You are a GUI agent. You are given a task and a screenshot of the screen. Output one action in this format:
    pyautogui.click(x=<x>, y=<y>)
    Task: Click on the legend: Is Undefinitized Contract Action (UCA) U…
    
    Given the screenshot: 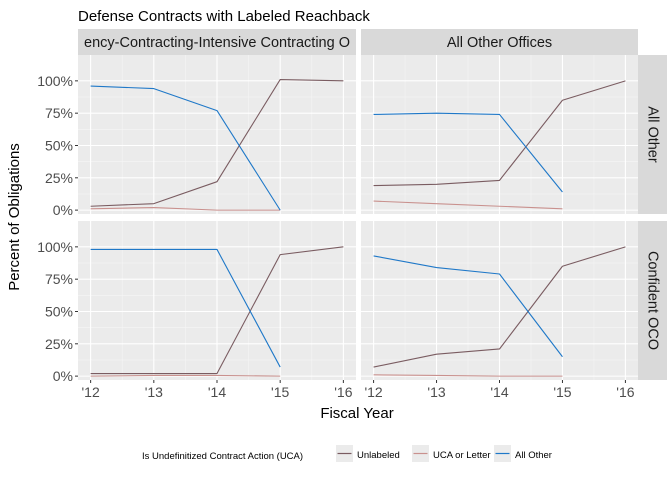 What is the action you would take?
    pyautogui.click(x=347, y=453)
    